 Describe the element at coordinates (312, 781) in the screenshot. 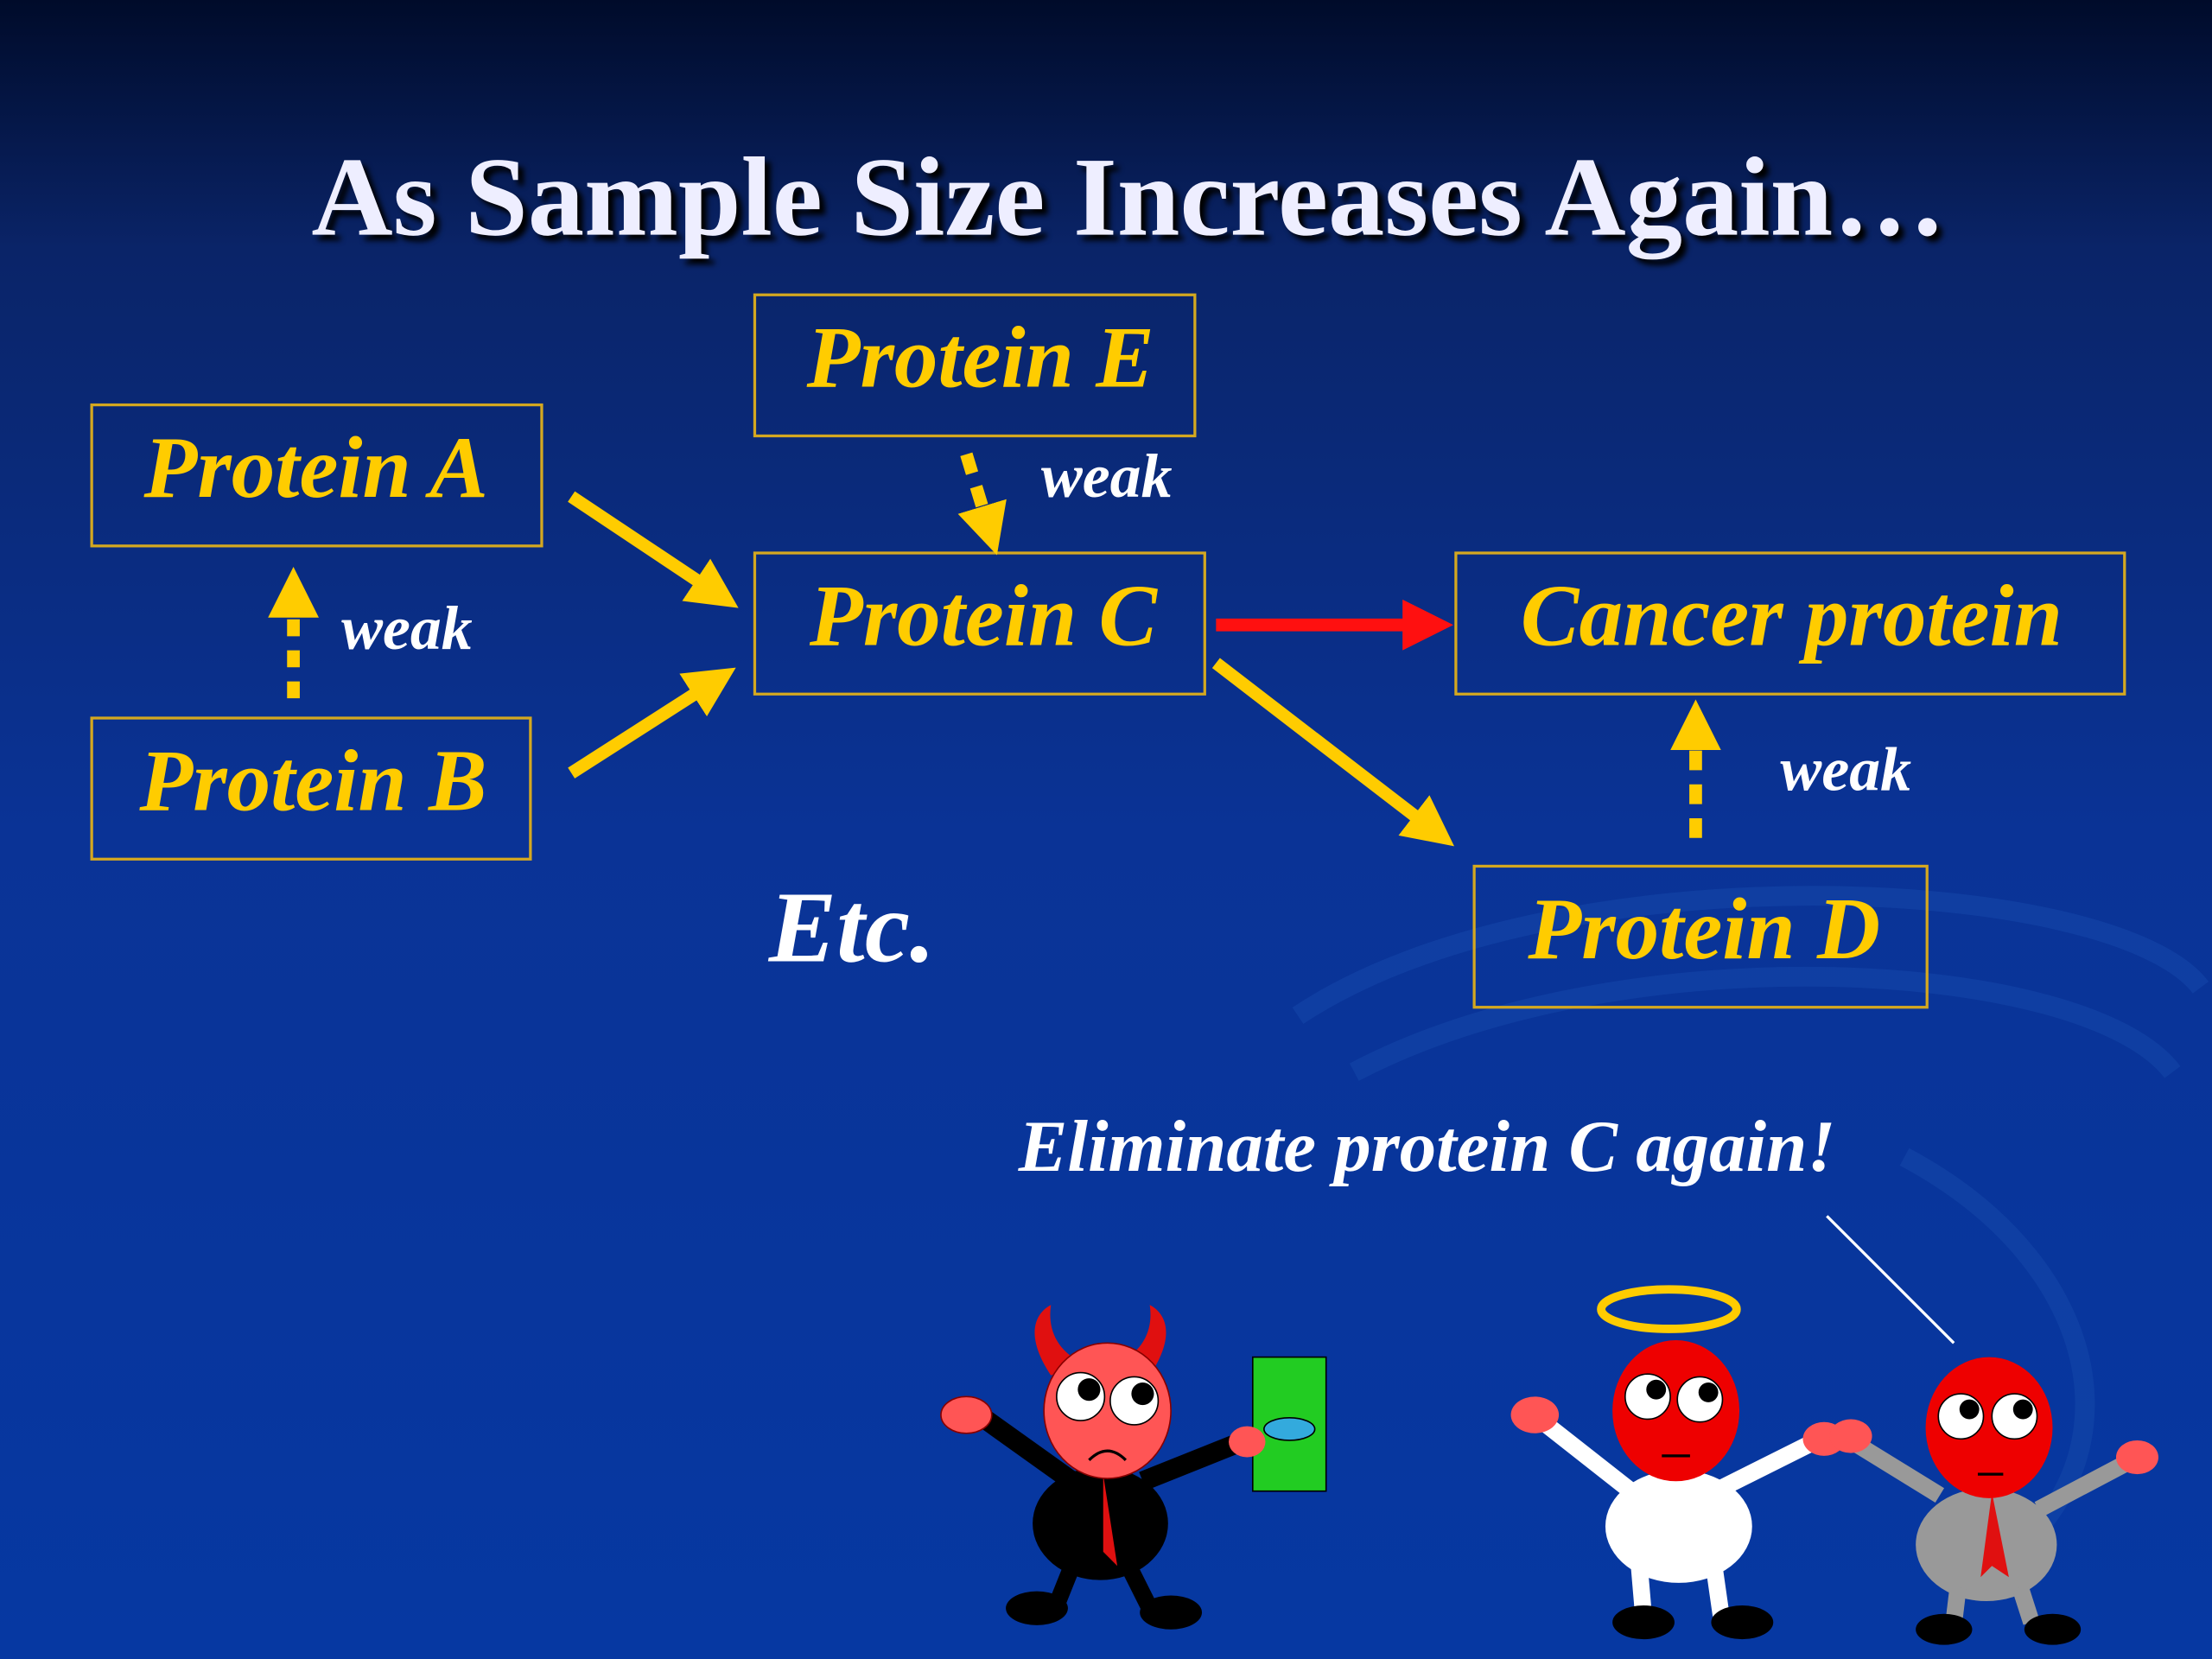

I see `node-label: Protein B` at that location.